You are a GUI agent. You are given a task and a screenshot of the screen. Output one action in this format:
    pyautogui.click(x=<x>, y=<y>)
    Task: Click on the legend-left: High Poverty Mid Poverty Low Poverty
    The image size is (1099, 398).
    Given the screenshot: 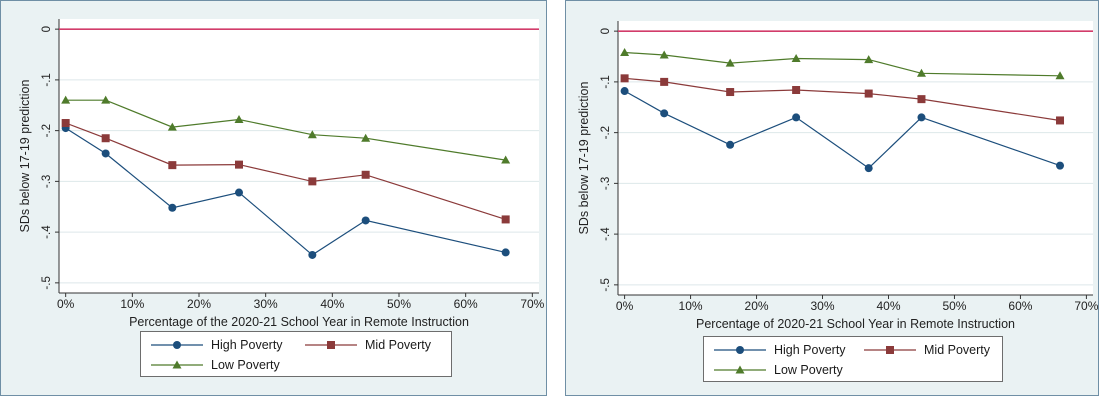 What is the action you would take?
    pyautogui.click(x=296, y=354)
    